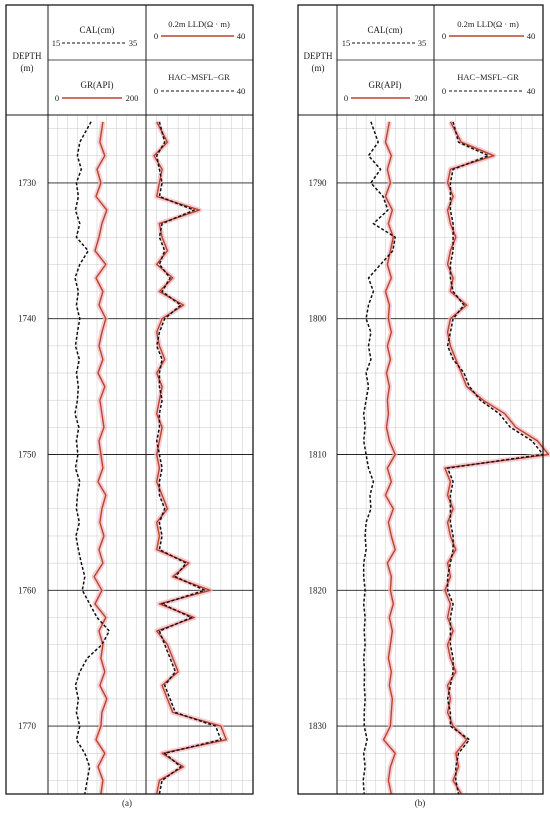  I want to click on gr-api-halo, so click(100, 458).